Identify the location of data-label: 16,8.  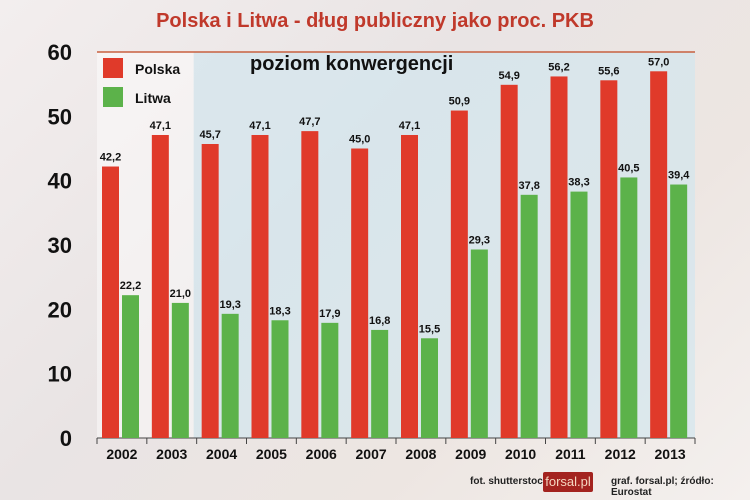
(379, 321).